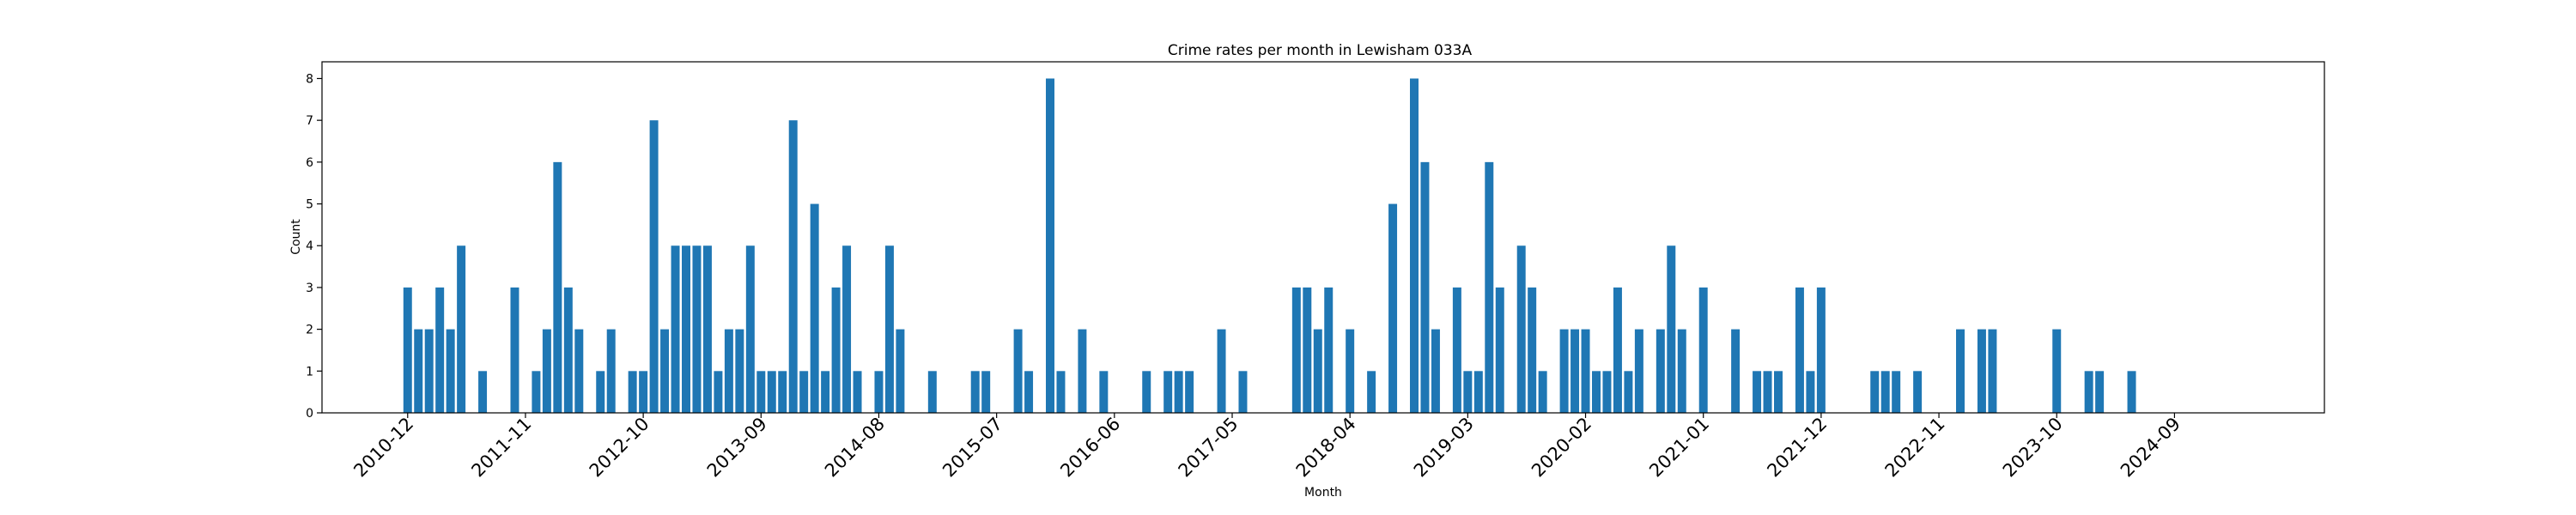 This screenshot has width=2576, height=515. Describe the element at coordinates (1797, 448) in the screenshot. I see `x-tick-label: 2021-12` at that location.